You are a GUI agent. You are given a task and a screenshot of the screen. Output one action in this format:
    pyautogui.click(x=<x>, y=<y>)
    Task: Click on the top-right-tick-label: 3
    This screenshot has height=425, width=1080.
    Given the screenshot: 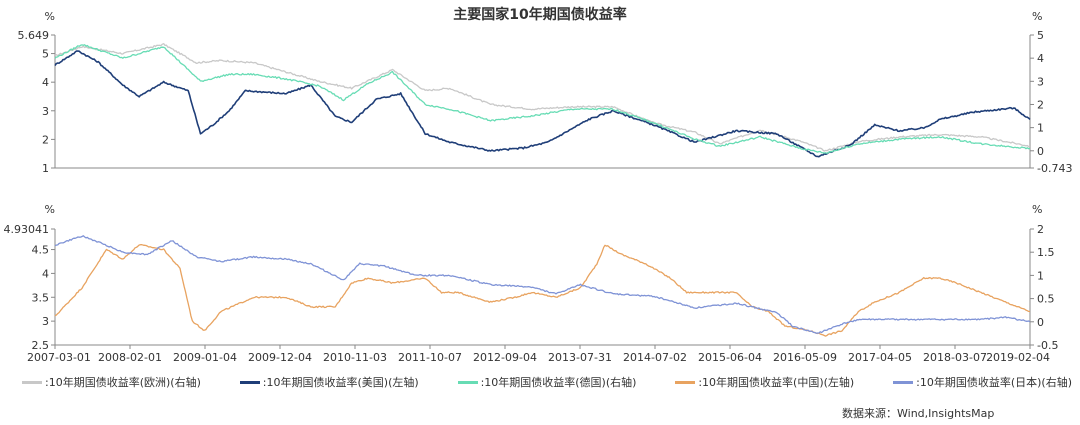 What is the action you would take?
    pyautogui.click(x=1040, y=81)
    